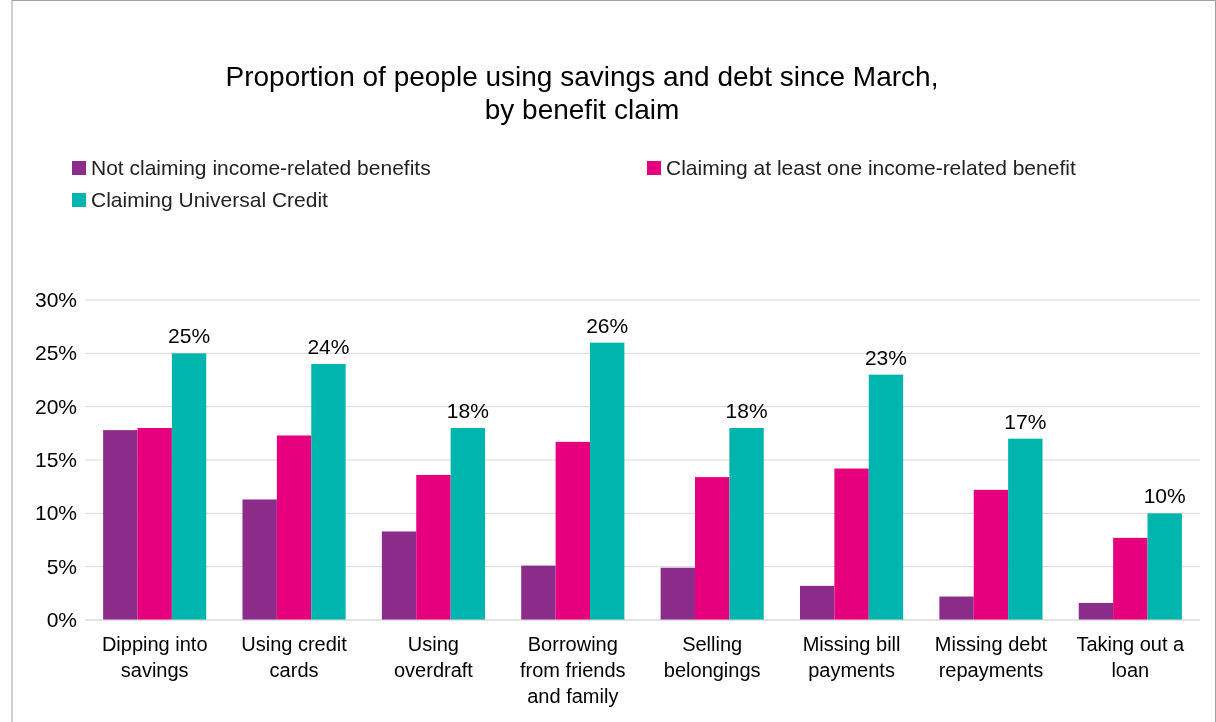  Describe the element at coordinates (61, 619) in the screenshot. I see `y-tick-label: 0%` at that location.